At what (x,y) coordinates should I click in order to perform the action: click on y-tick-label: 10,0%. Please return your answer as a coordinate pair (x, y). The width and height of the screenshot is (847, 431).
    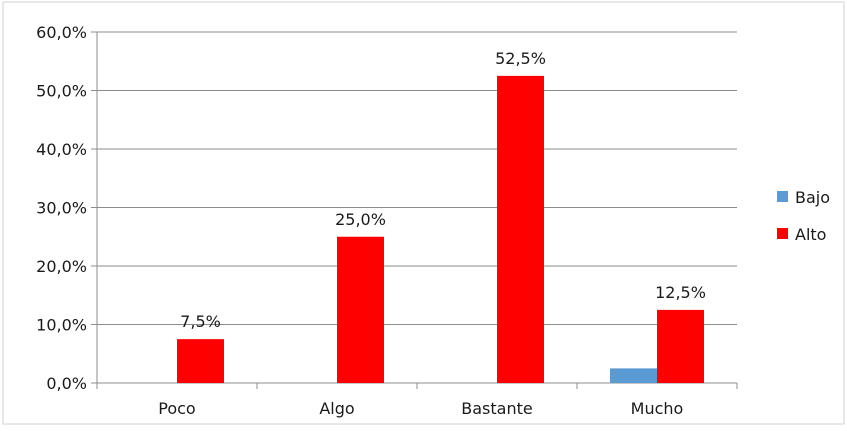
    Looking at the image, I should click on (61, 325).